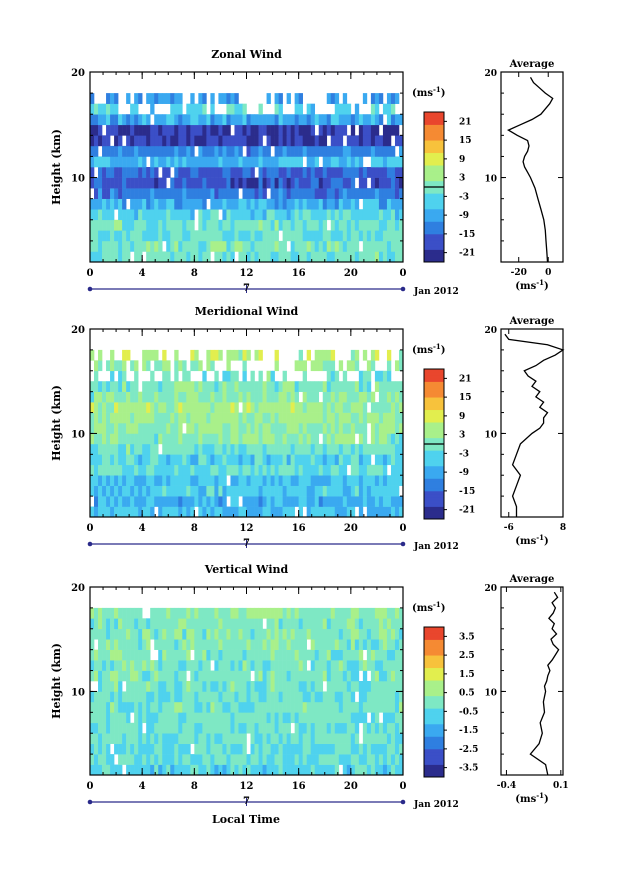 This screenshot has width=620, height=873. Describe the element at coordinates (546, 799) in the screenshot. I see `profile-unit-close: )` at that location.